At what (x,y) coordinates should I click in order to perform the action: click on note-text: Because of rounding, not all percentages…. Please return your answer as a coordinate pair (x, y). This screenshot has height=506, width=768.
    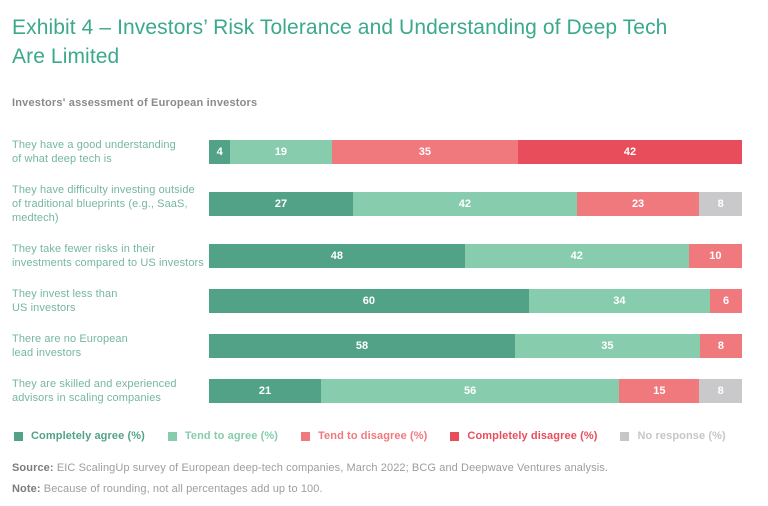
    Looking at the image, I should click on (183, 489).